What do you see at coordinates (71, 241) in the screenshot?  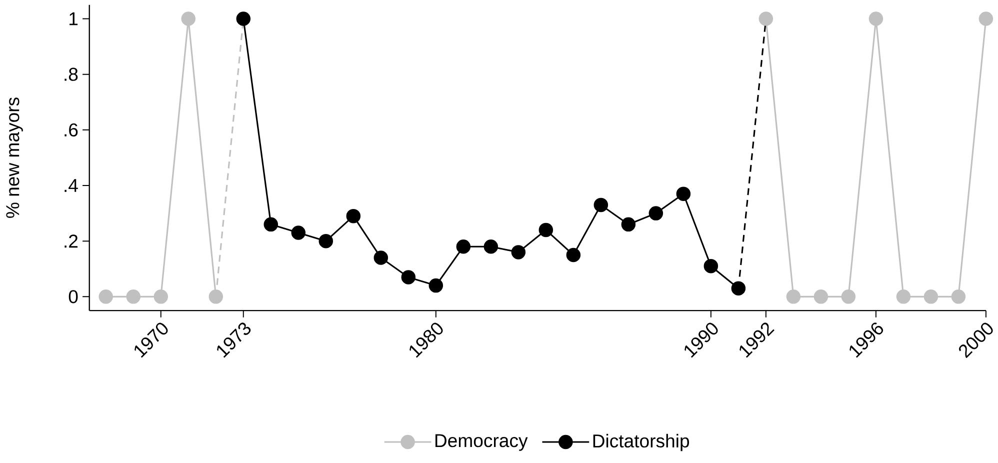 I see `y-tick-label: .2` at bounding box center [71, 241].